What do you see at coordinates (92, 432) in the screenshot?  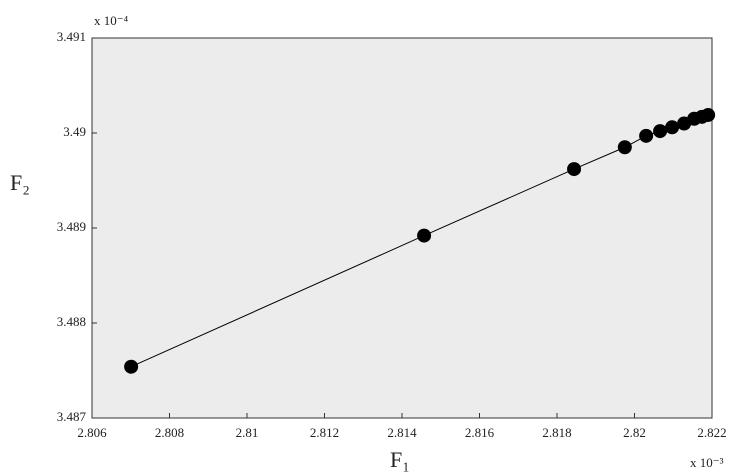 I see `x-tick-label: 2.806` at bounding box center [92, 432].